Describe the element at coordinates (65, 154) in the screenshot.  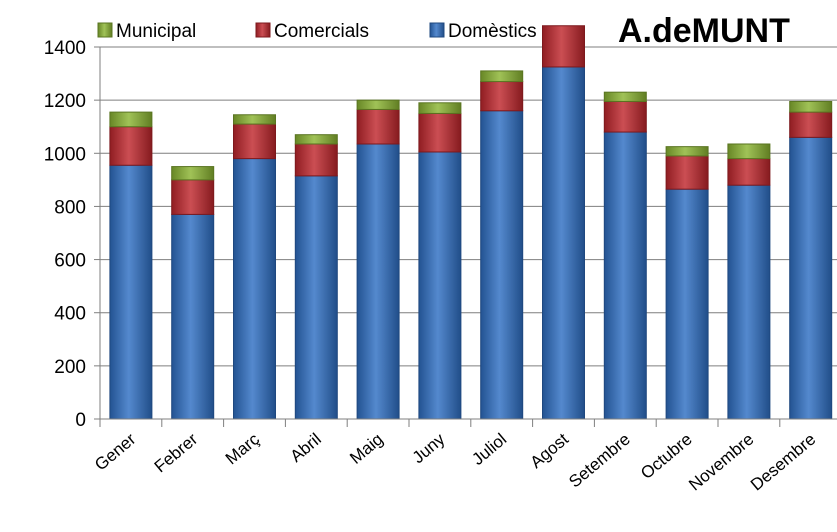
I see `y-tick-label: 1000` at that location.